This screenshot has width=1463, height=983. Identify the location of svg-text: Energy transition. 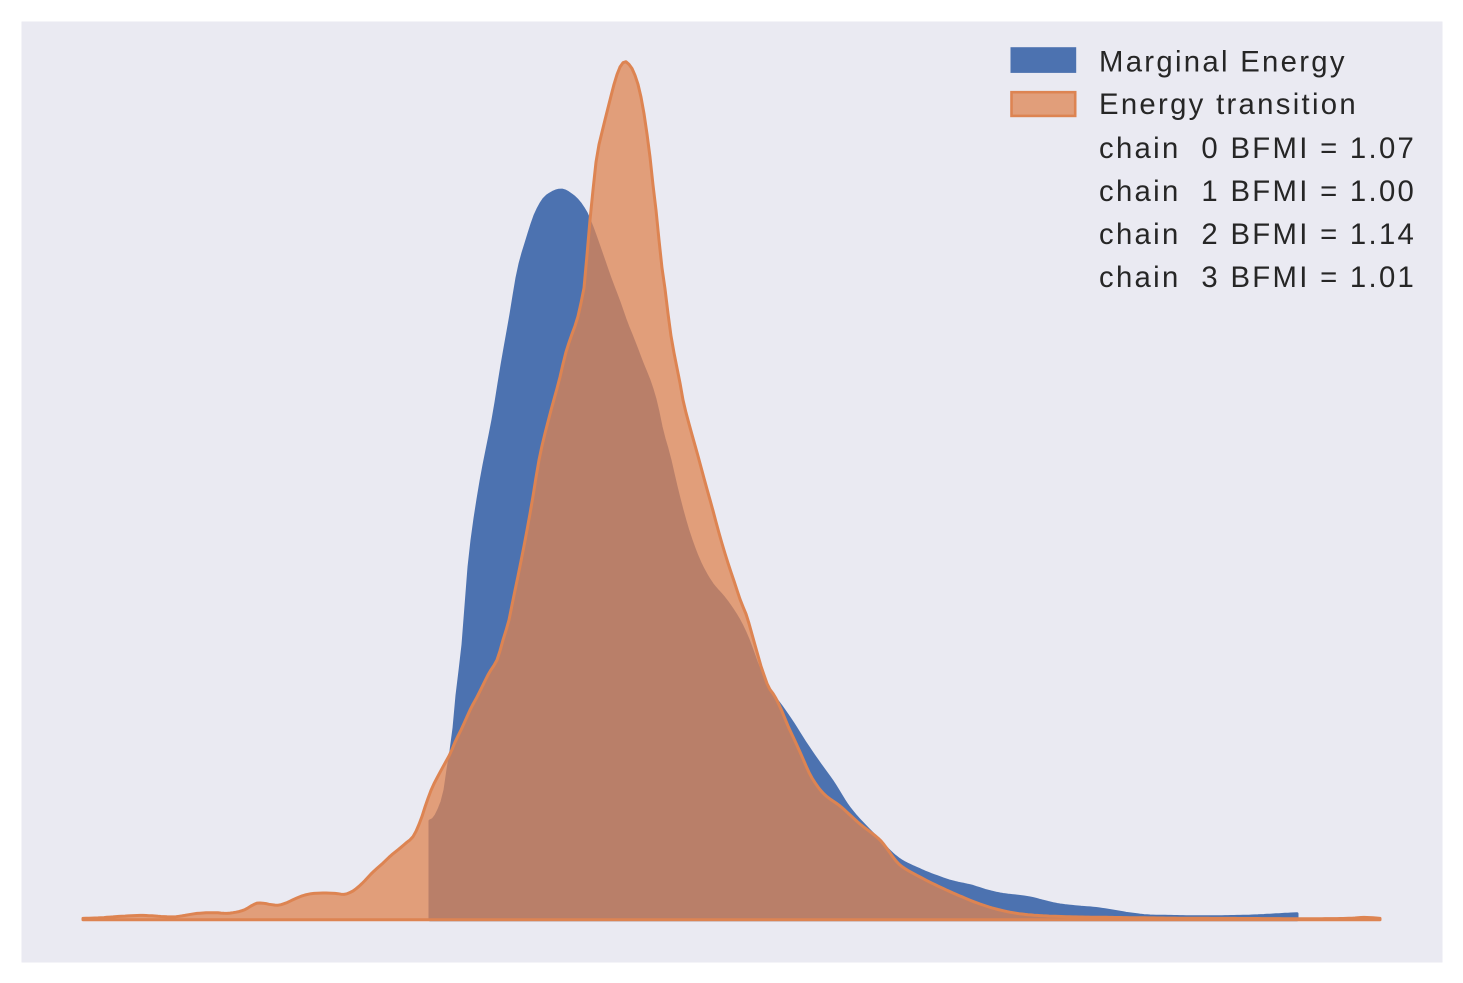
(1228, 104).